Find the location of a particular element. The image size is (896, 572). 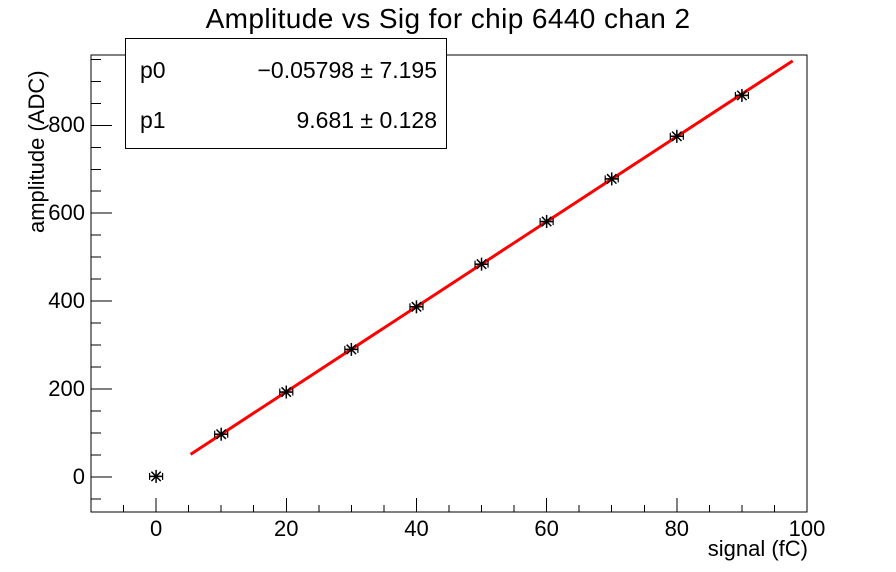

stat-row-p1: p1 9.681 ± 0.128 is located at coordinates (288, 120).